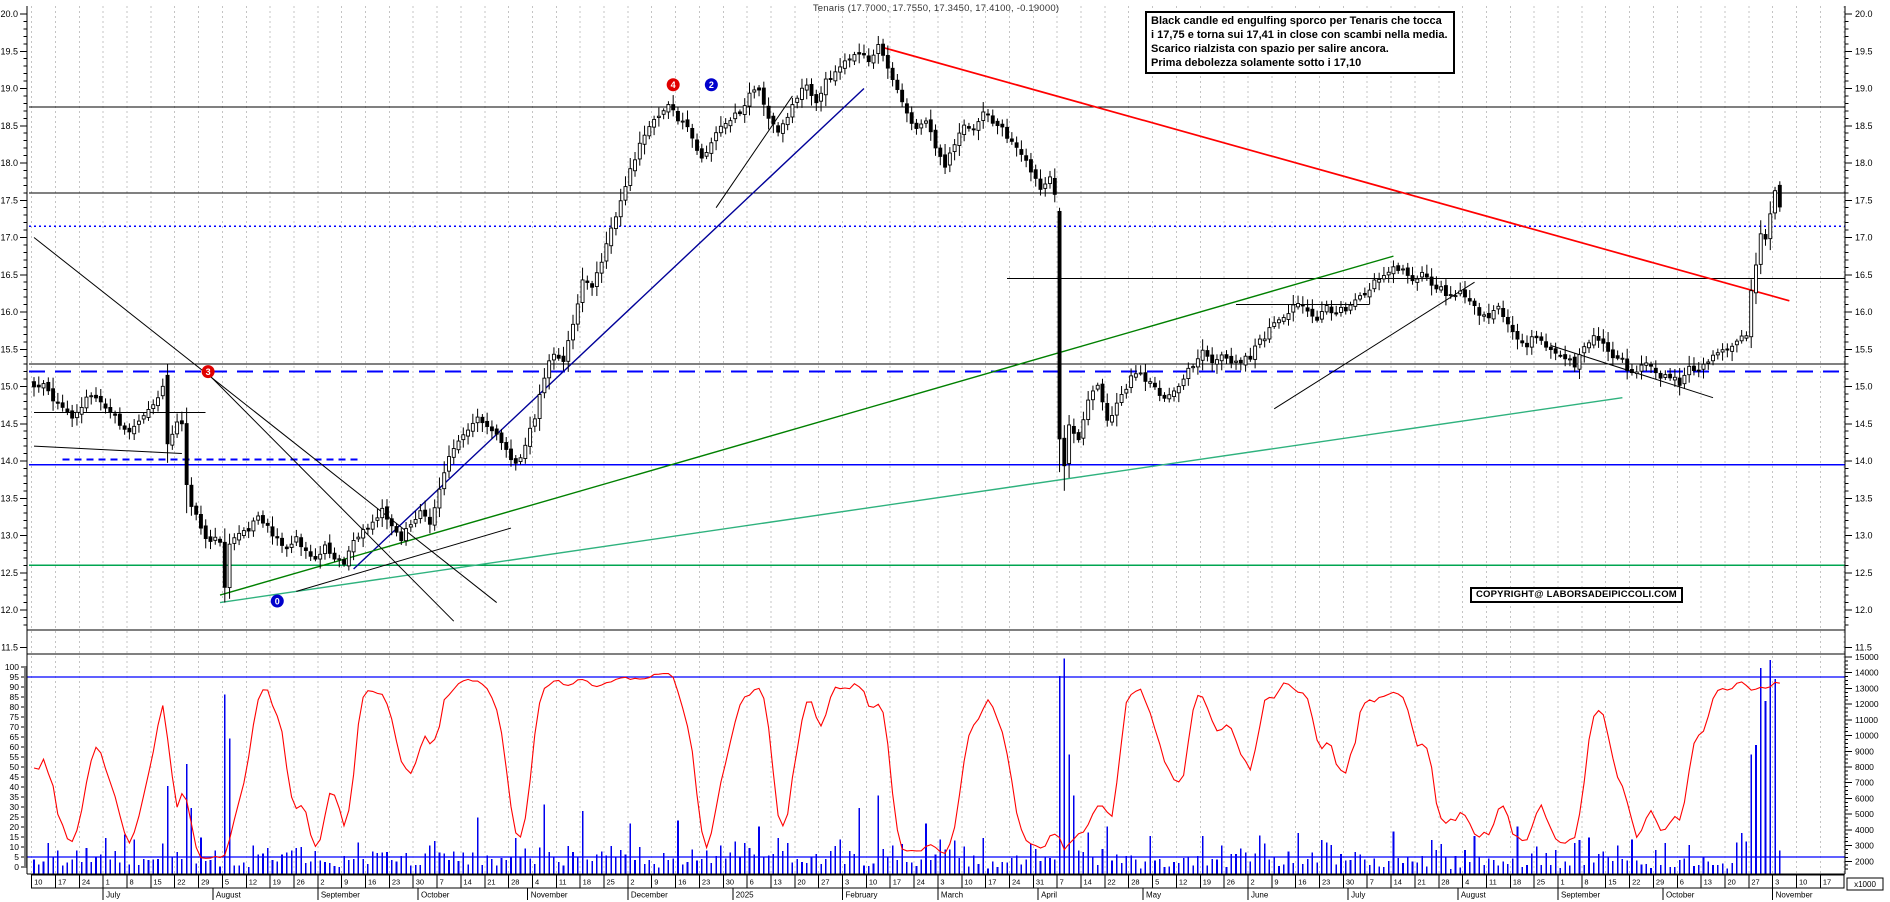 The width and height of the screenshot is (1890, 902). Describe the element at coordinates (673, 85) in the screenshot. I see `svg-text: 4` at that location.